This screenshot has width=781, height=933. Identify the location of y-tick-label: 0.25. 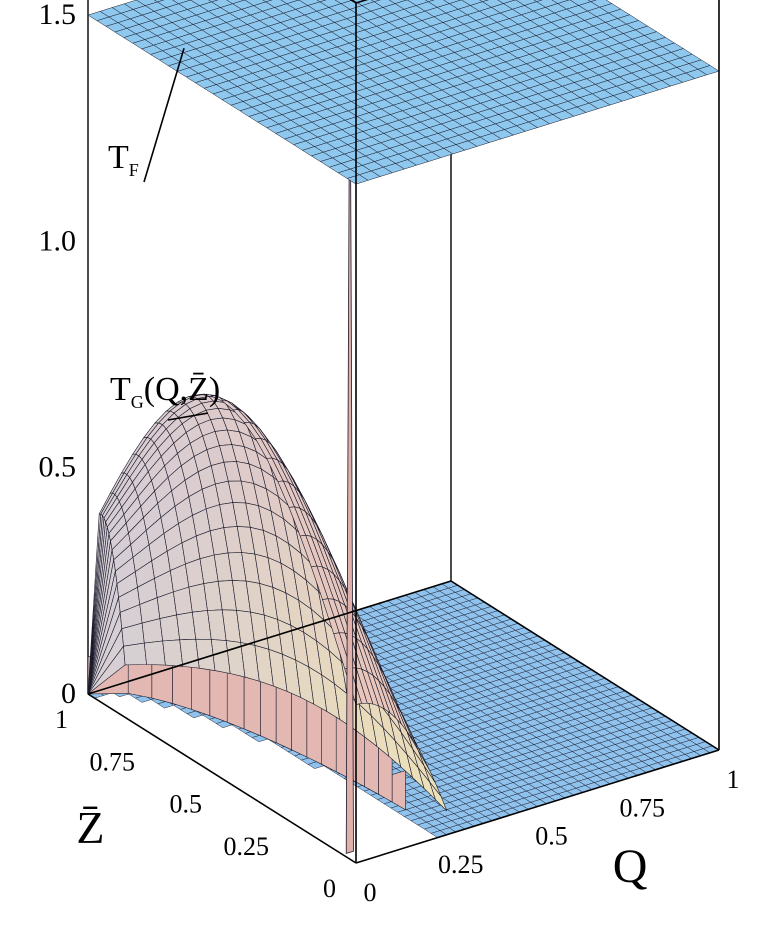
(247, 846).